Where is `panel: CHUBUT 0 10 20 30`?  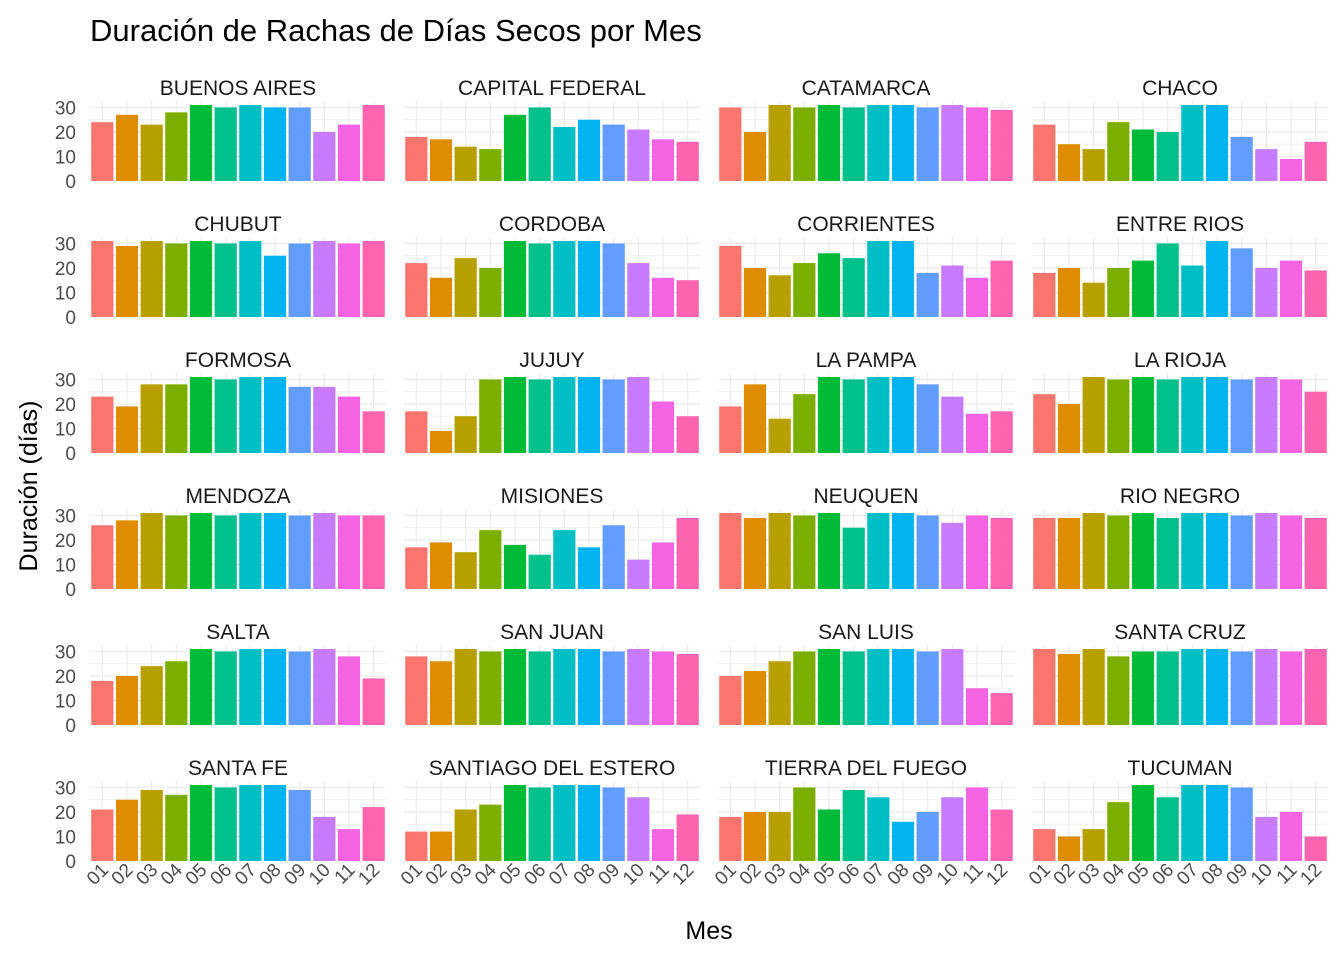
panel: CHUBUT 0 10 20 30 is located at coordinates (220, 271).